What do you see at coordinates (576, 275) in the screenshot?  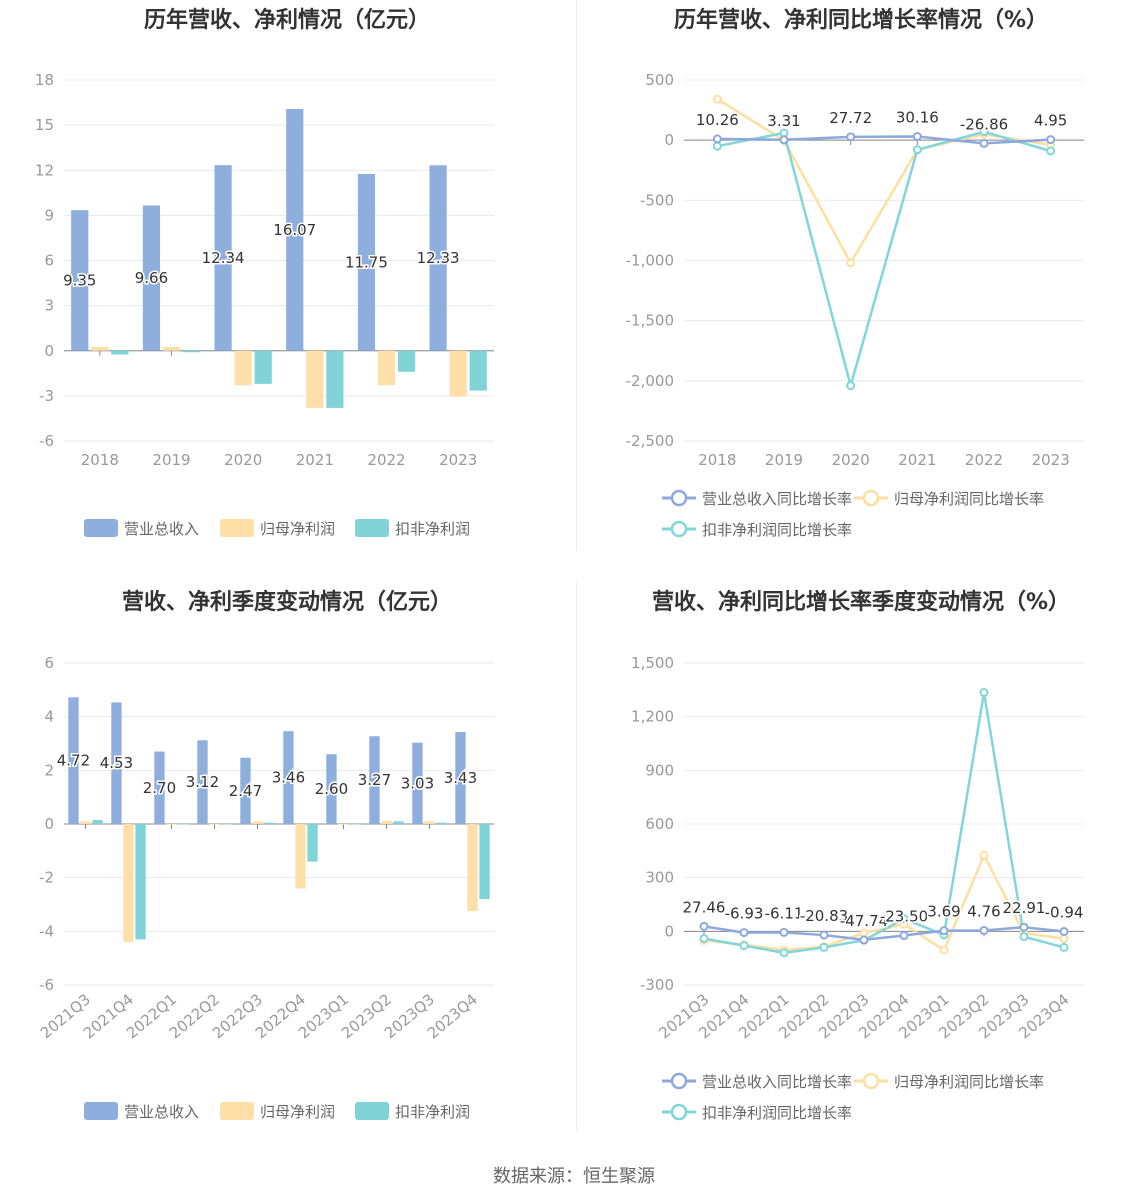 I see `panel-divider` at bounding box center [576, 275].